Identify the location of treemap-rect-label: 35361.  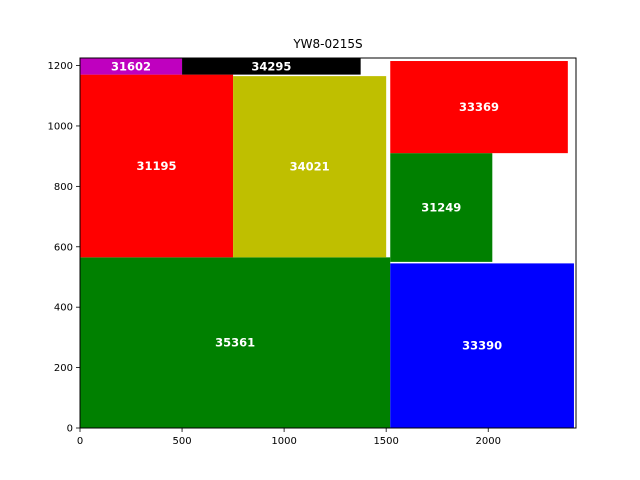
(235, 343).